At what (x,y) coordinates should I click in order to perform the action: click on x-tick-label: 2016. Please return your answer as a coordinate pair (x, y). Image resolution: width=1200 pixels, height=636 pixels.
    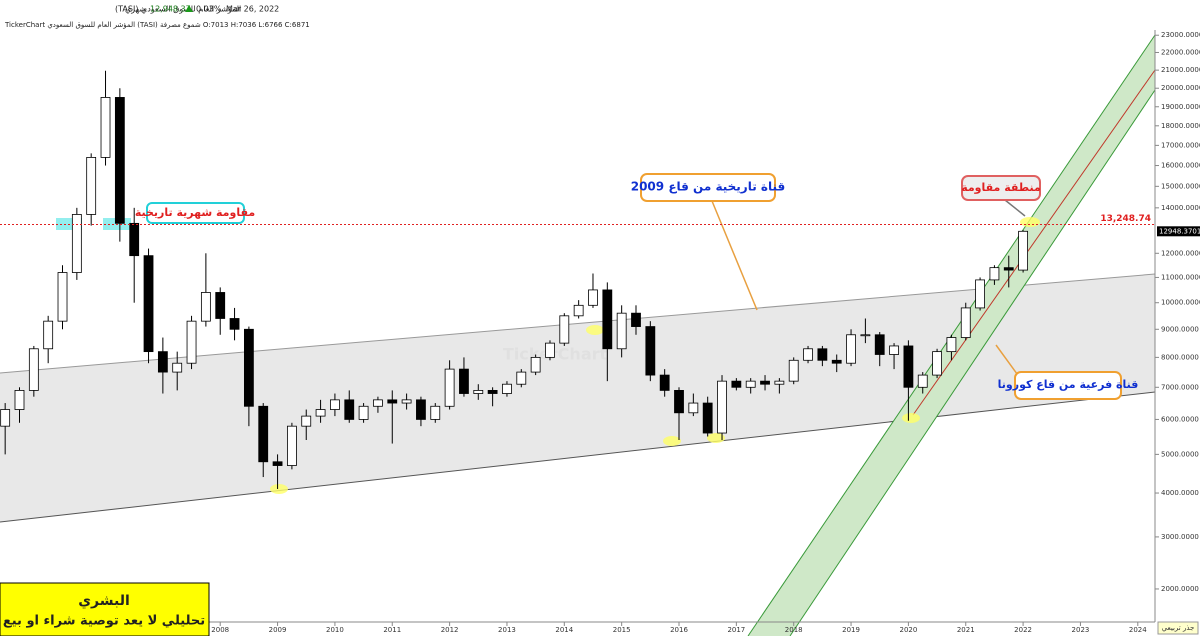
    Looking at the image, I should click on (679, 630).